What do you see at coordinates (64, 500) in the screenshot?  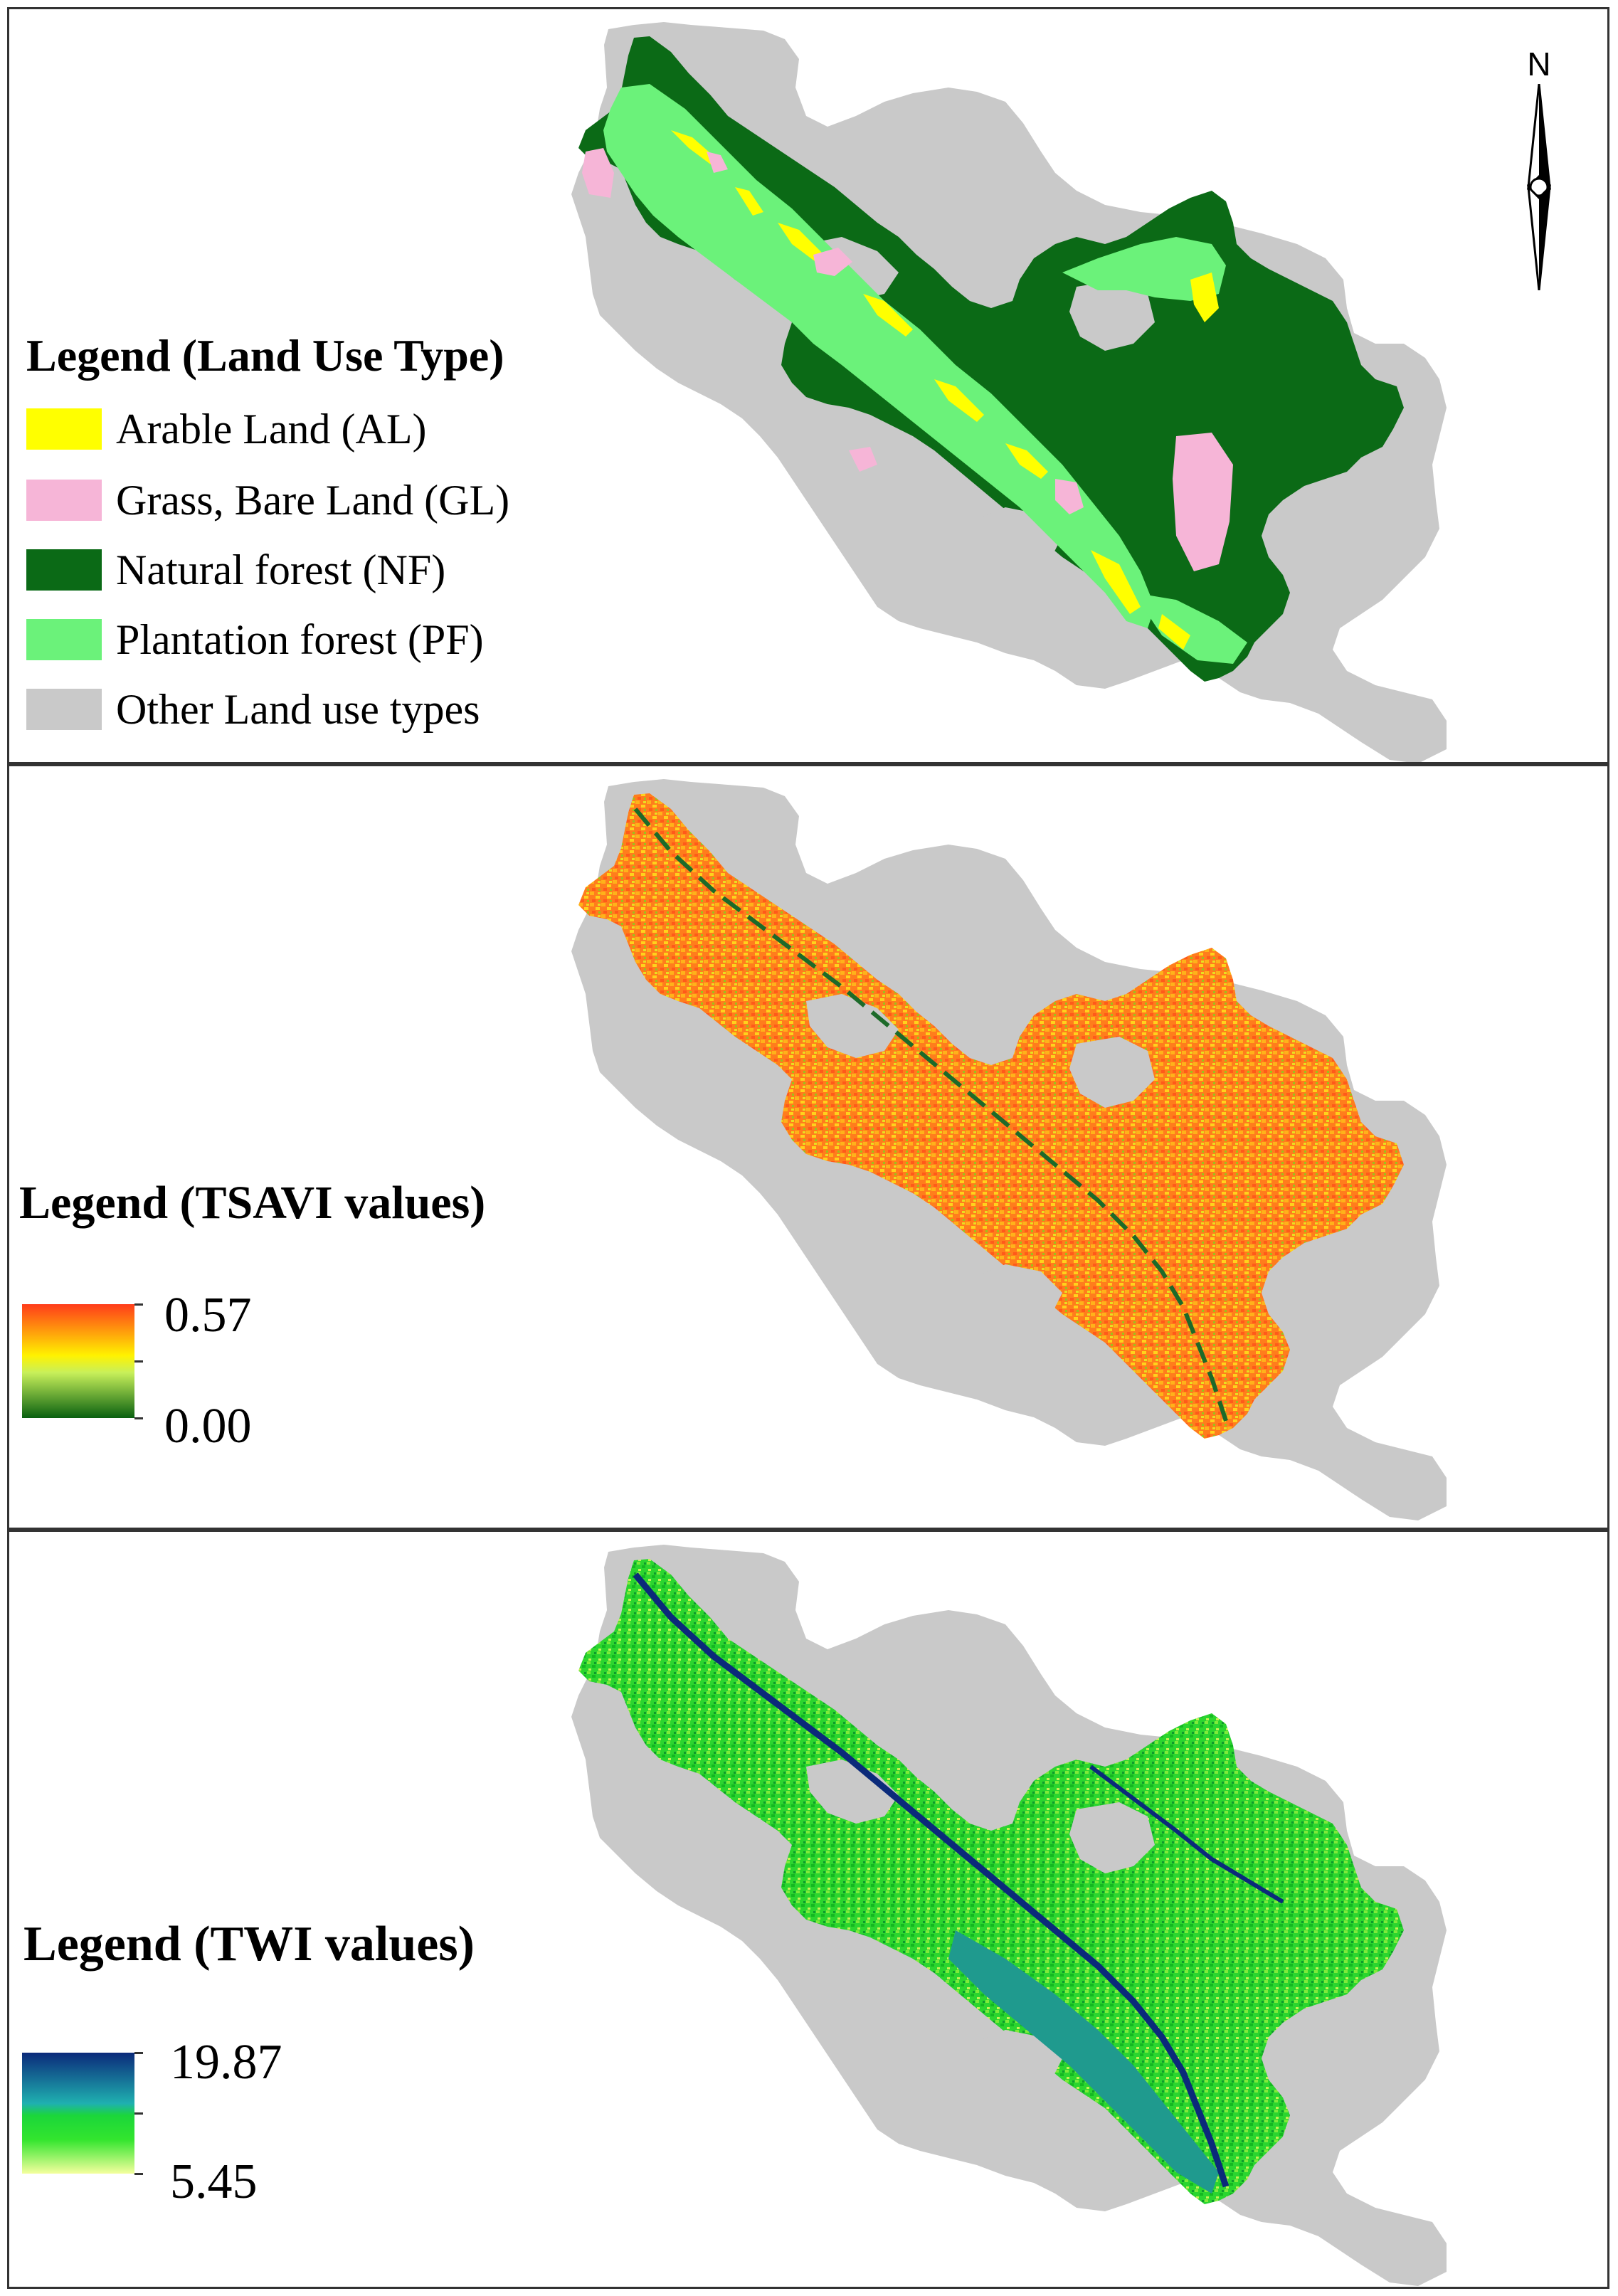 I see `grass-bare-land-swatch` at bounding box center [64, 500].